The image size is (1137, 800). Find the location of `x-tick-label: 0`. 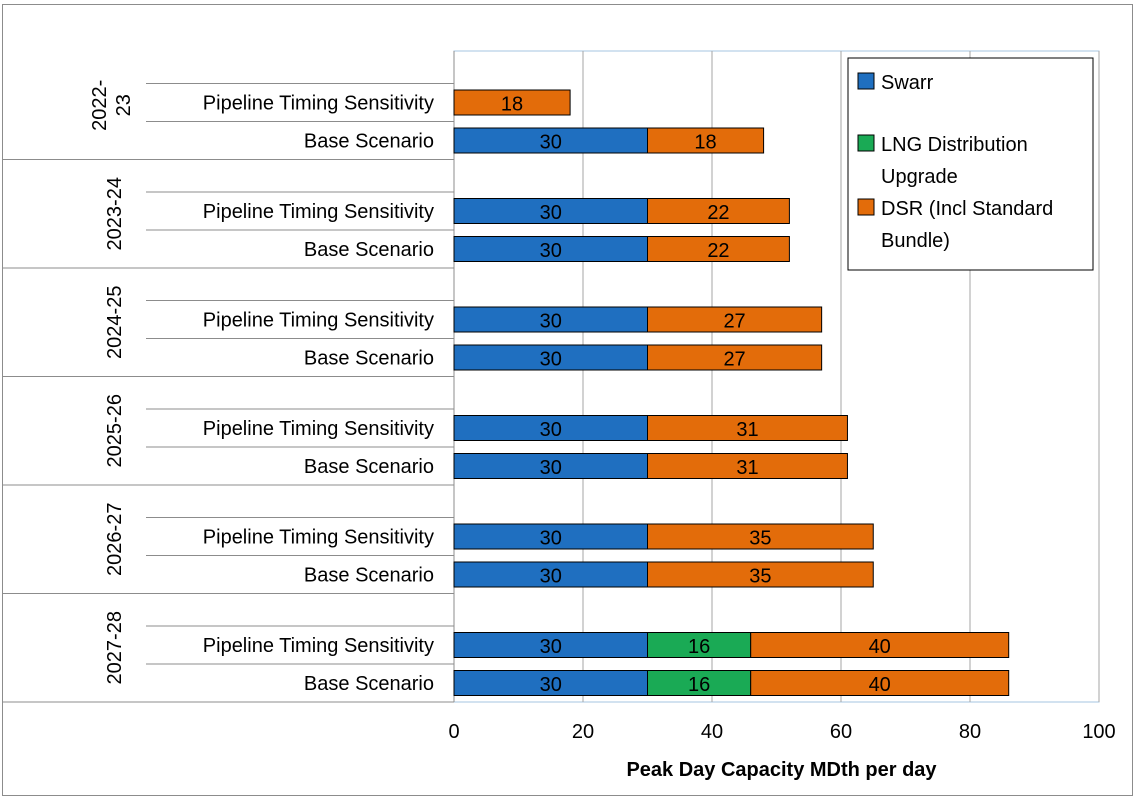

x-tick-label: 0 is located at coordinates (453, 732).